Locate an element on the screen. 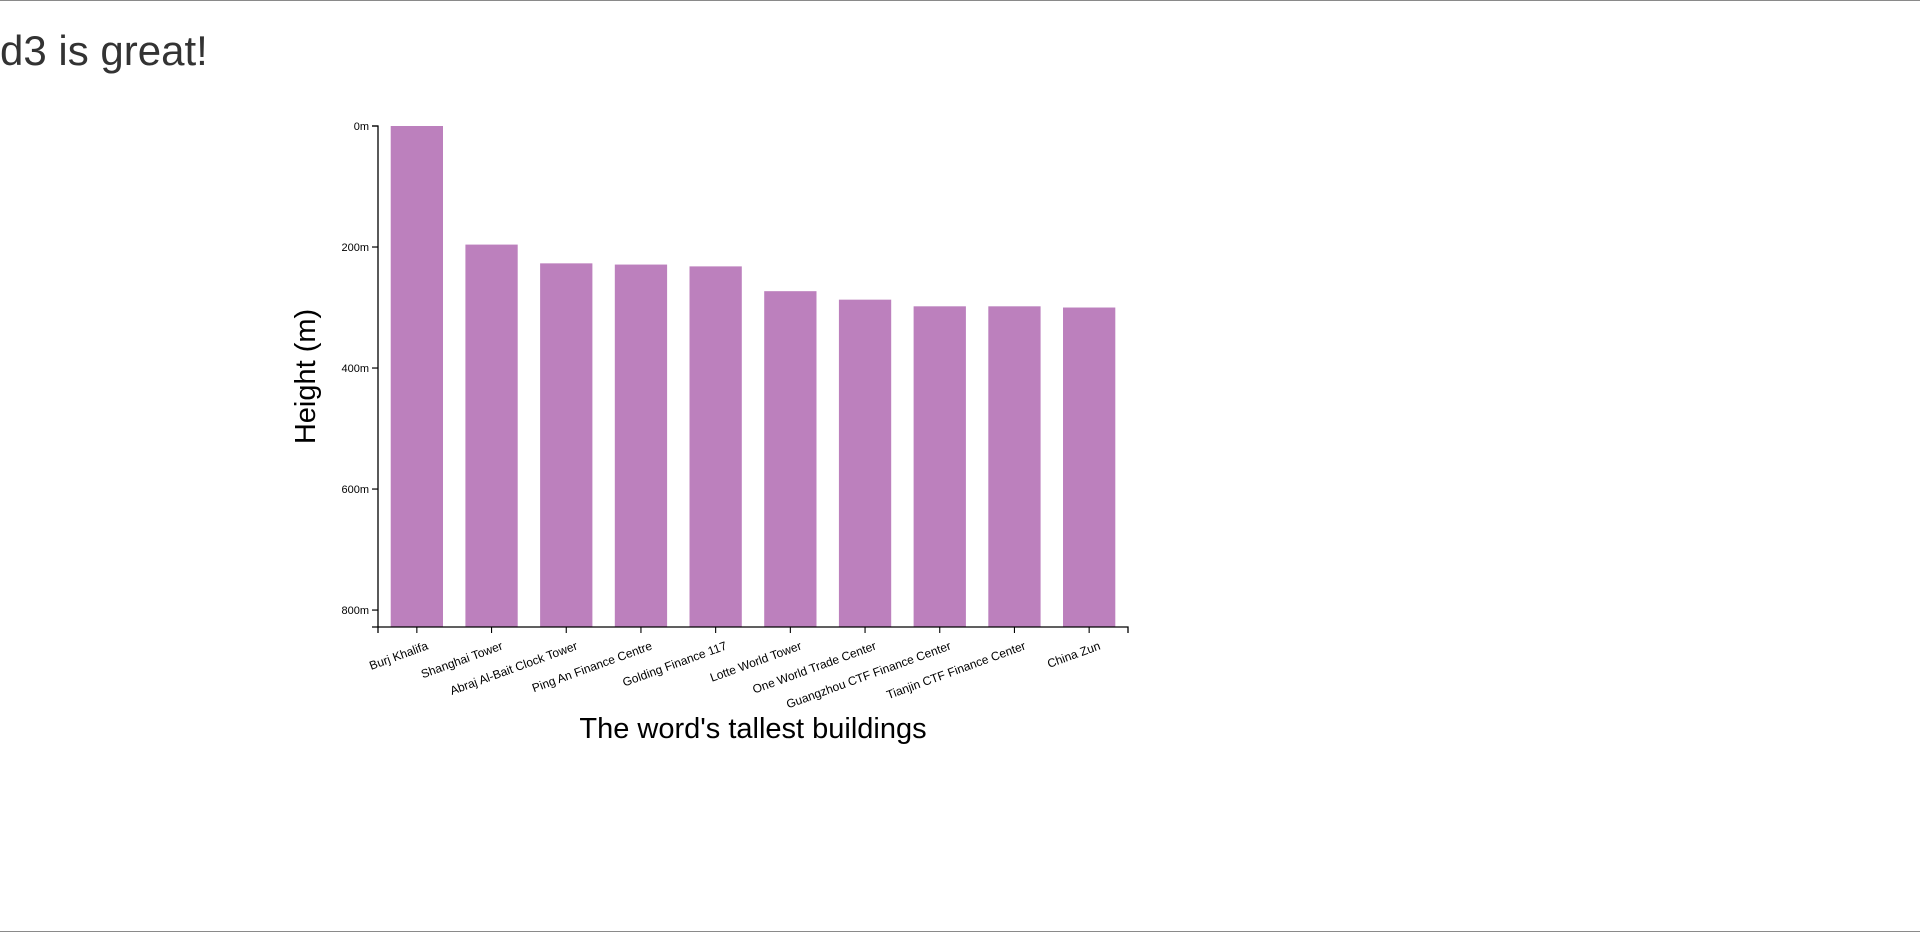  y-tick-label-4: 800m is located at coordinates (355, 611).